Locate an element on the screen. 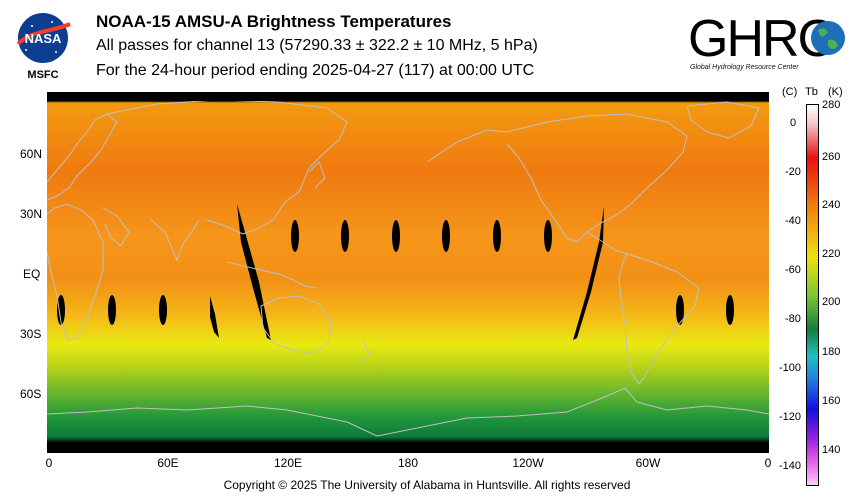 The width and height of the screenshot is (854, 502). arabia-coast is located at coordinates (116, 227).